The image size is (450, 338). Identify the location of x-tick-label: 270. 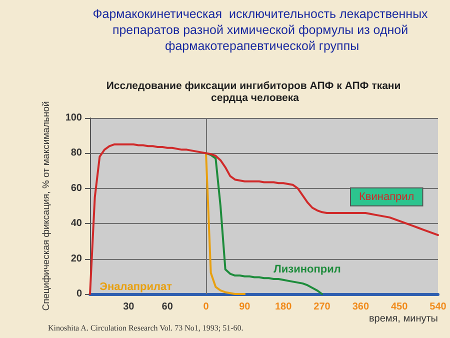
(322, 307).